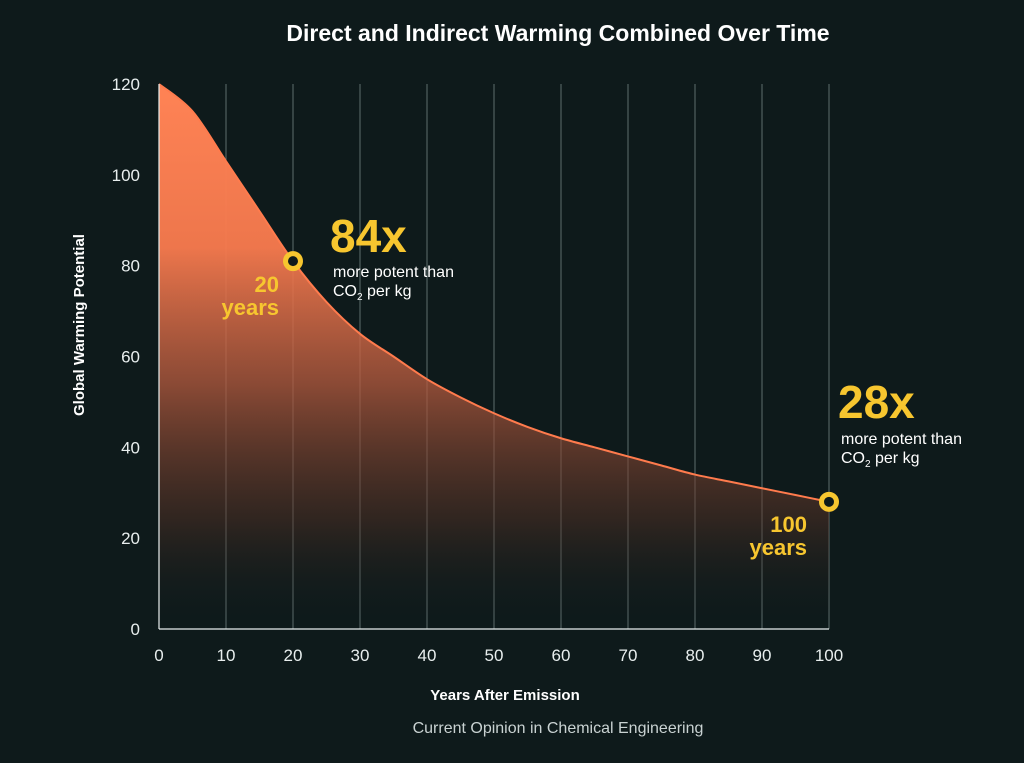 This screenshot has height=763, width=1024. Describe the element at coordinates (393, 272) in the screenshot. I see `potency-text-20-years: more potent than` at that location.